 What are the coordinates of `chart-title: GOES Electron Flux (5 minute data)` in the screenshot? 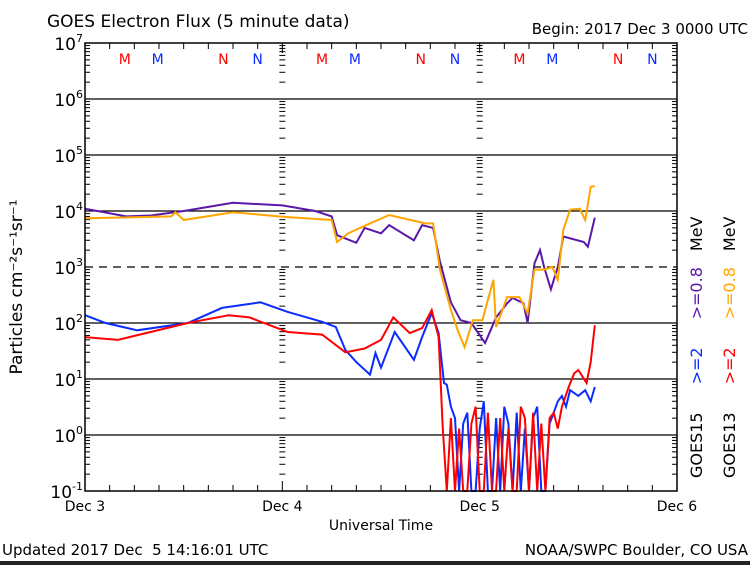 It's located at (198, 22).